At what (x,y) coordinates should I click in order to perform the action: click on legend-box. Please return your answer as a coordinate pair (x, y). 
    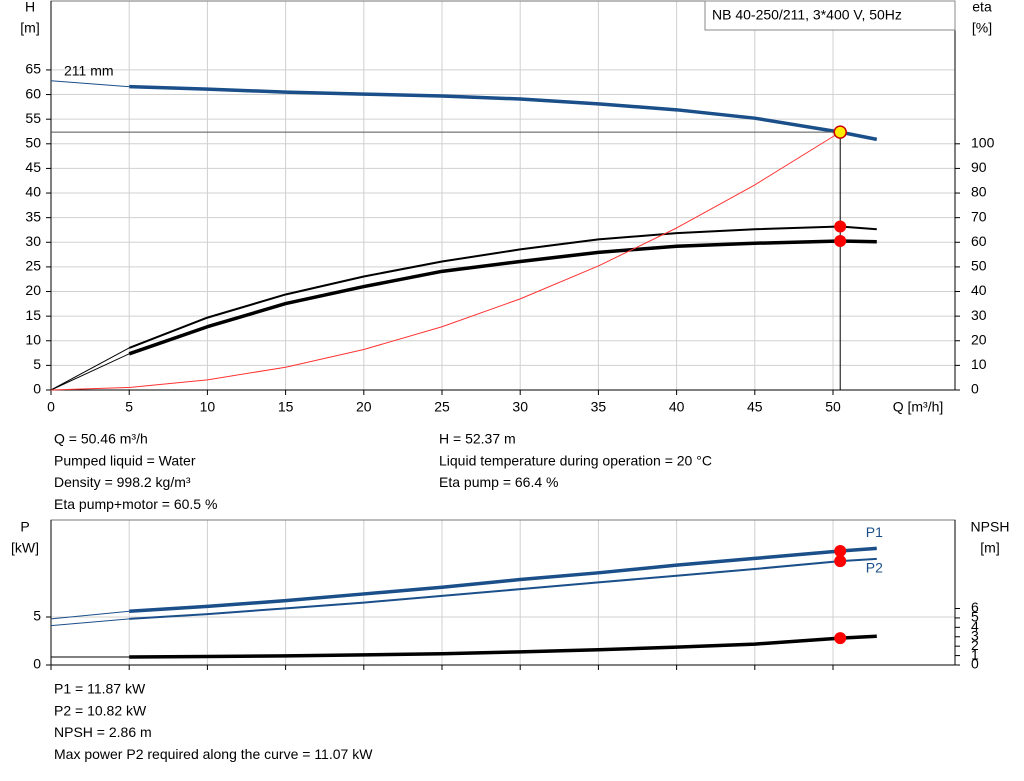
    Looking at the image, I should click on (830, 15).